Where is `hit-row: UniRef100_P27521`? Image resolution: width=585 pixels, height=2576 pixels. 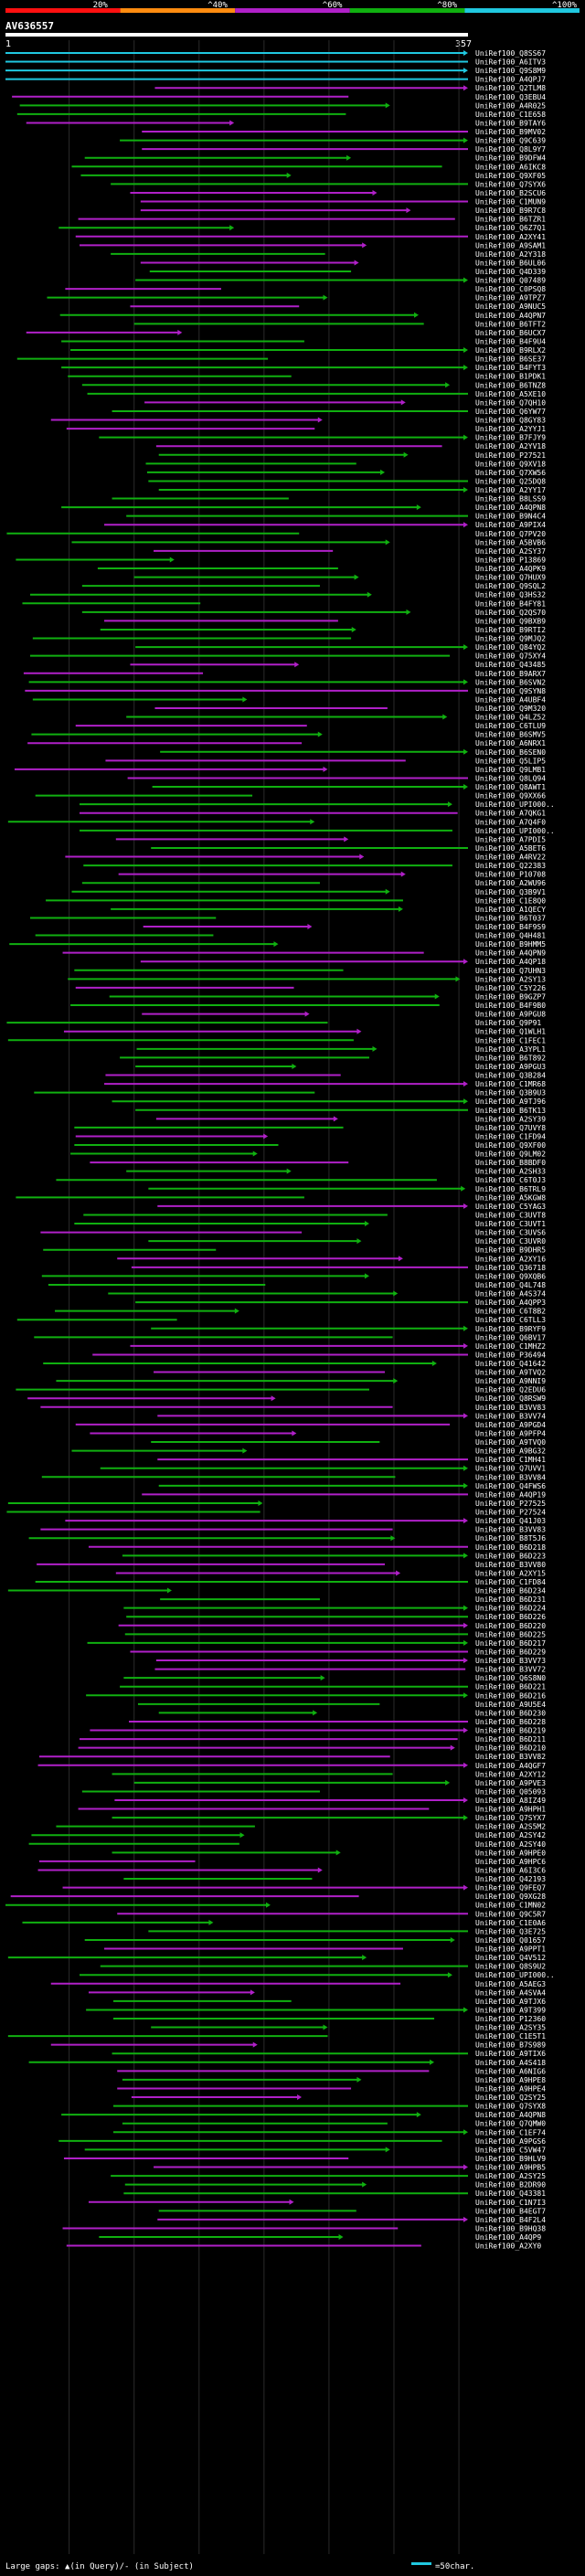
hit-row: UniRef100_P27521 is located at coordinates (353, 455).